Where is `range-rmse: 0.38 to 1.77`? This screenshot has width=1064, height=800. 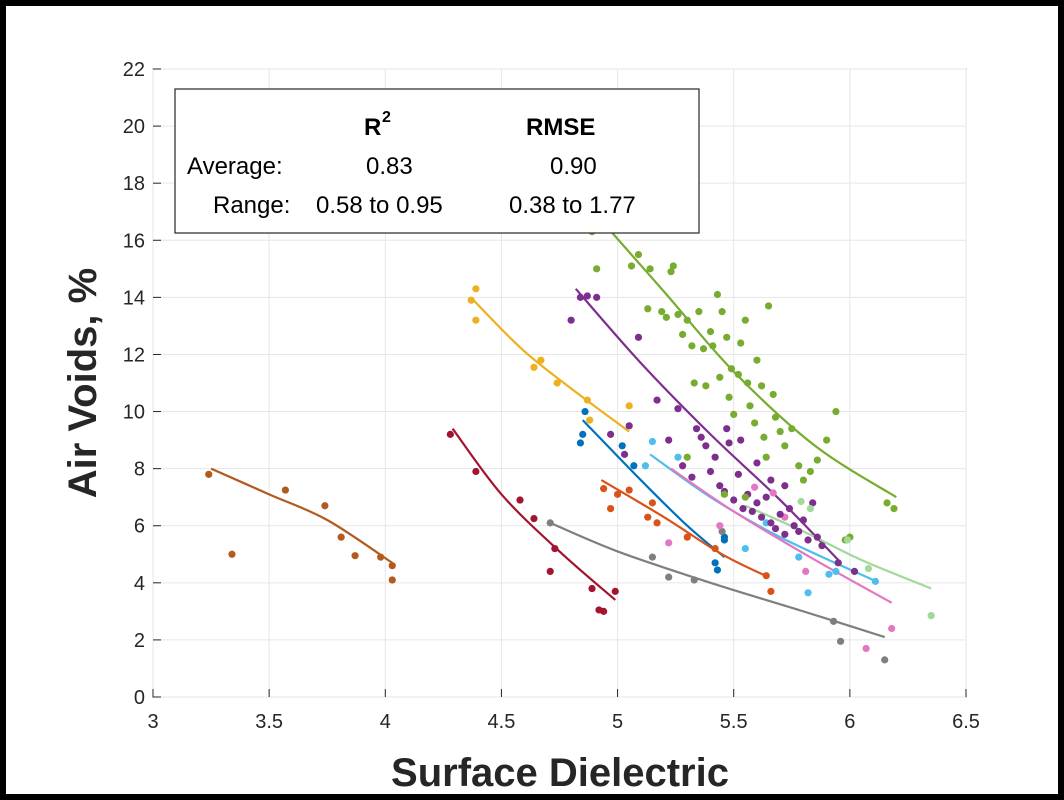
range-rmse: 0.38 to 1.77 is located at coordinates (572, 205).